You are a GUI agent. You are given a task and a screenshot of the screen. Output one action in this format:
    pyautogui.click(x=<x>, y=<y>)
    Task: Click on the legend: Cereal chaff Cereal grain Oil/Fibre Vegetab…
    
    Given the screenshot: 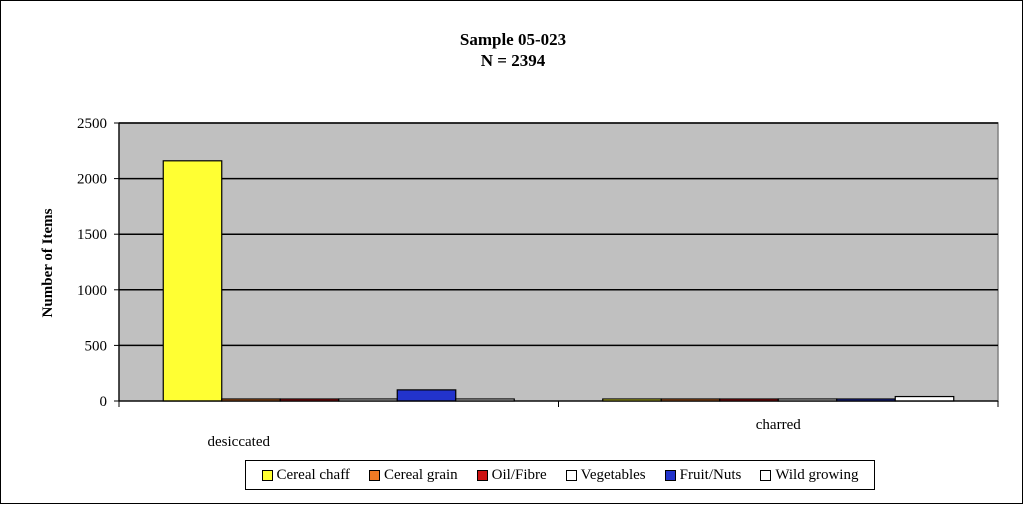 What is the action you would take?
    pyautogui.click(x=560, y=475)
    